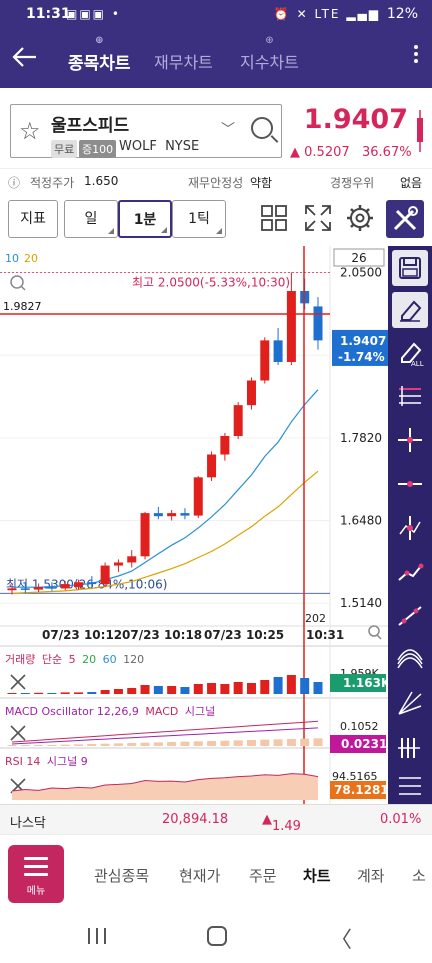  Describe the element at coordinates (410, 572) in the screenshot. I see `trend-line-icon` at that location.